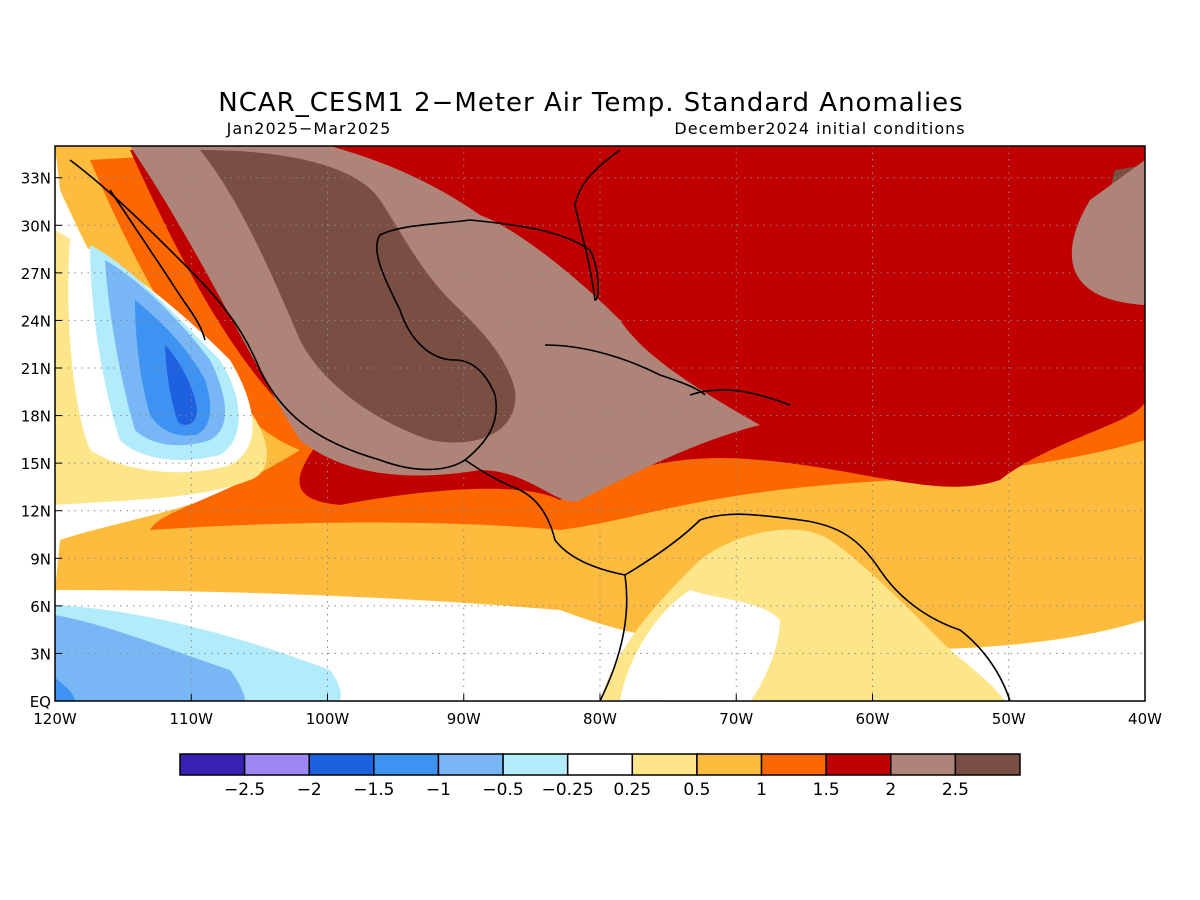 The height and width of the screenshot is (900, 1200). I want to click on y-tick-label: 21N, so click(36, 369).